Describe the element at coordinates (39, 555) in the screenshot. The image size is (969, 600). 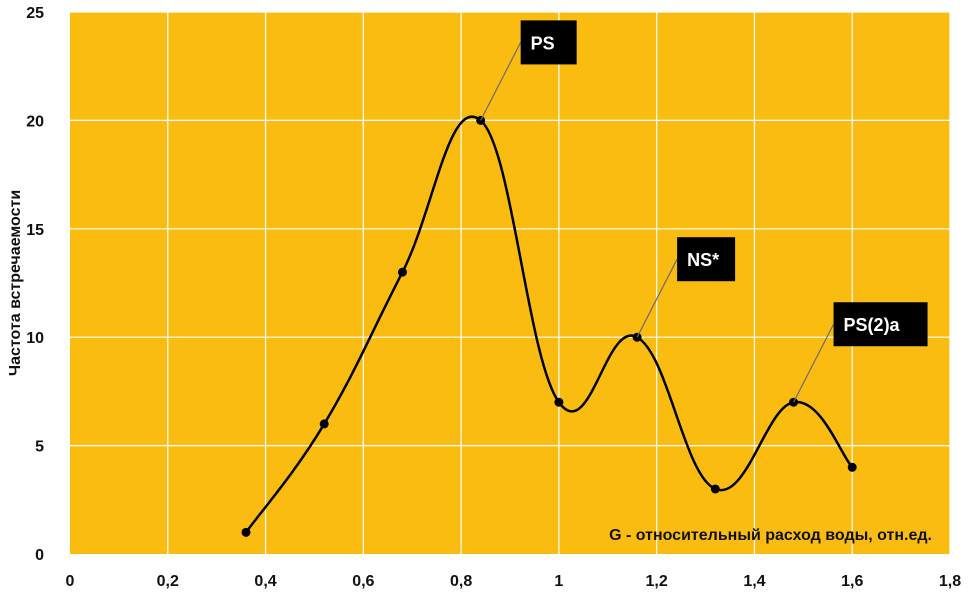
I see `y-tick-label: 0` at that location.